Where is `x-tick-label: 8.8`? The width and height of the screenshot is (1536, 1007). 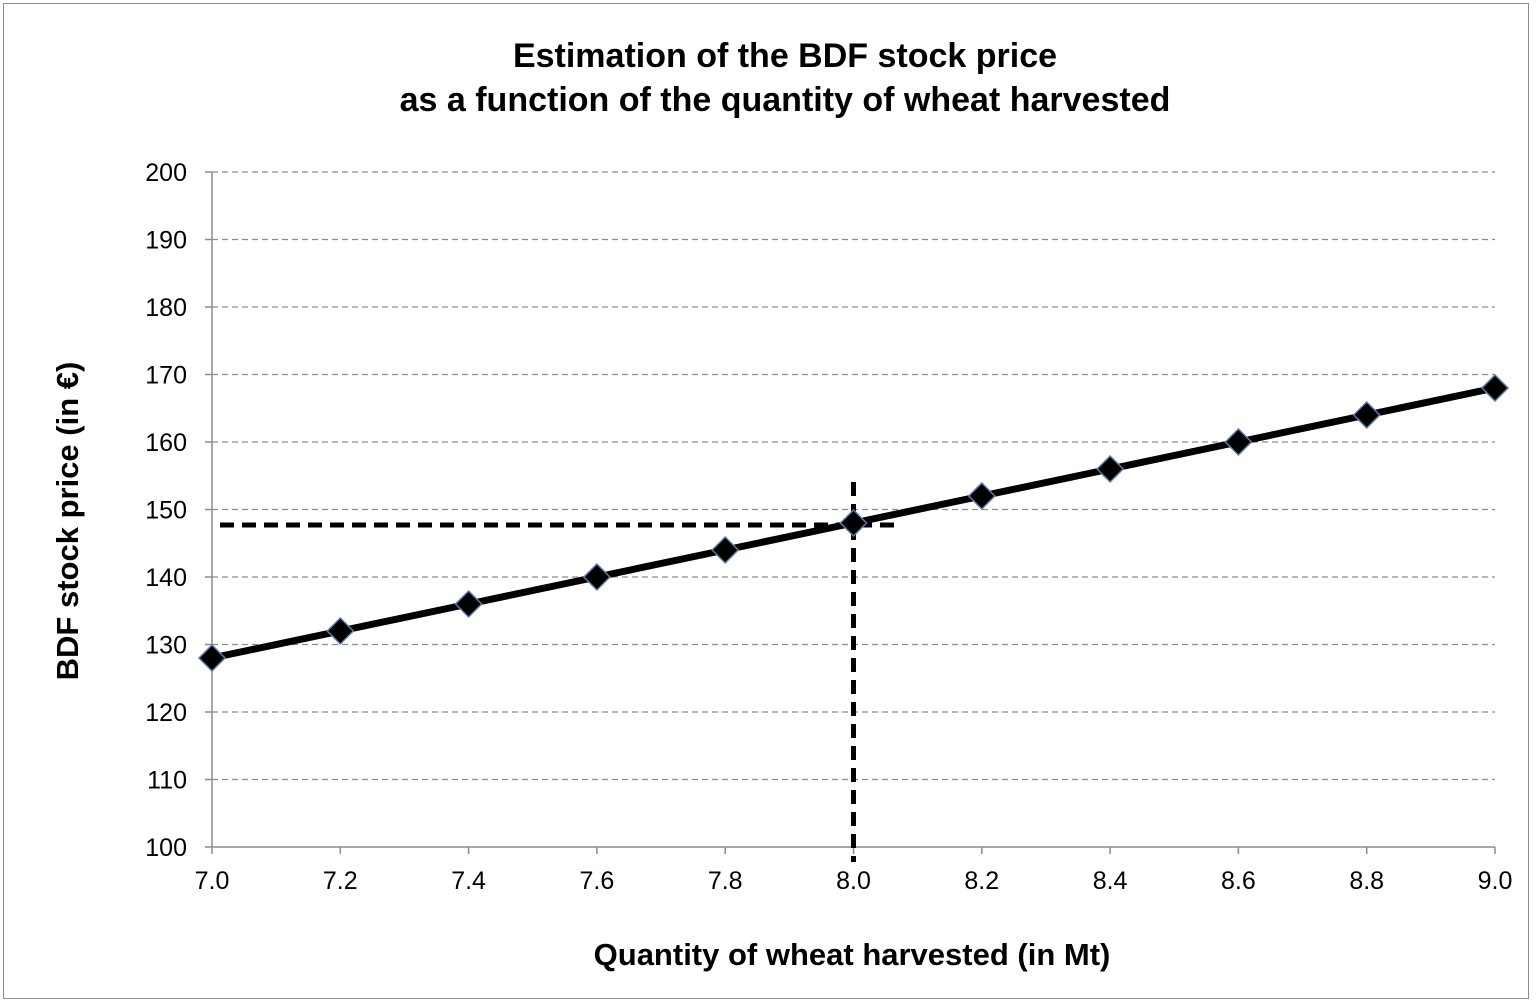
x-tick-label: 8.8 is located at coordinates (1366, 881).